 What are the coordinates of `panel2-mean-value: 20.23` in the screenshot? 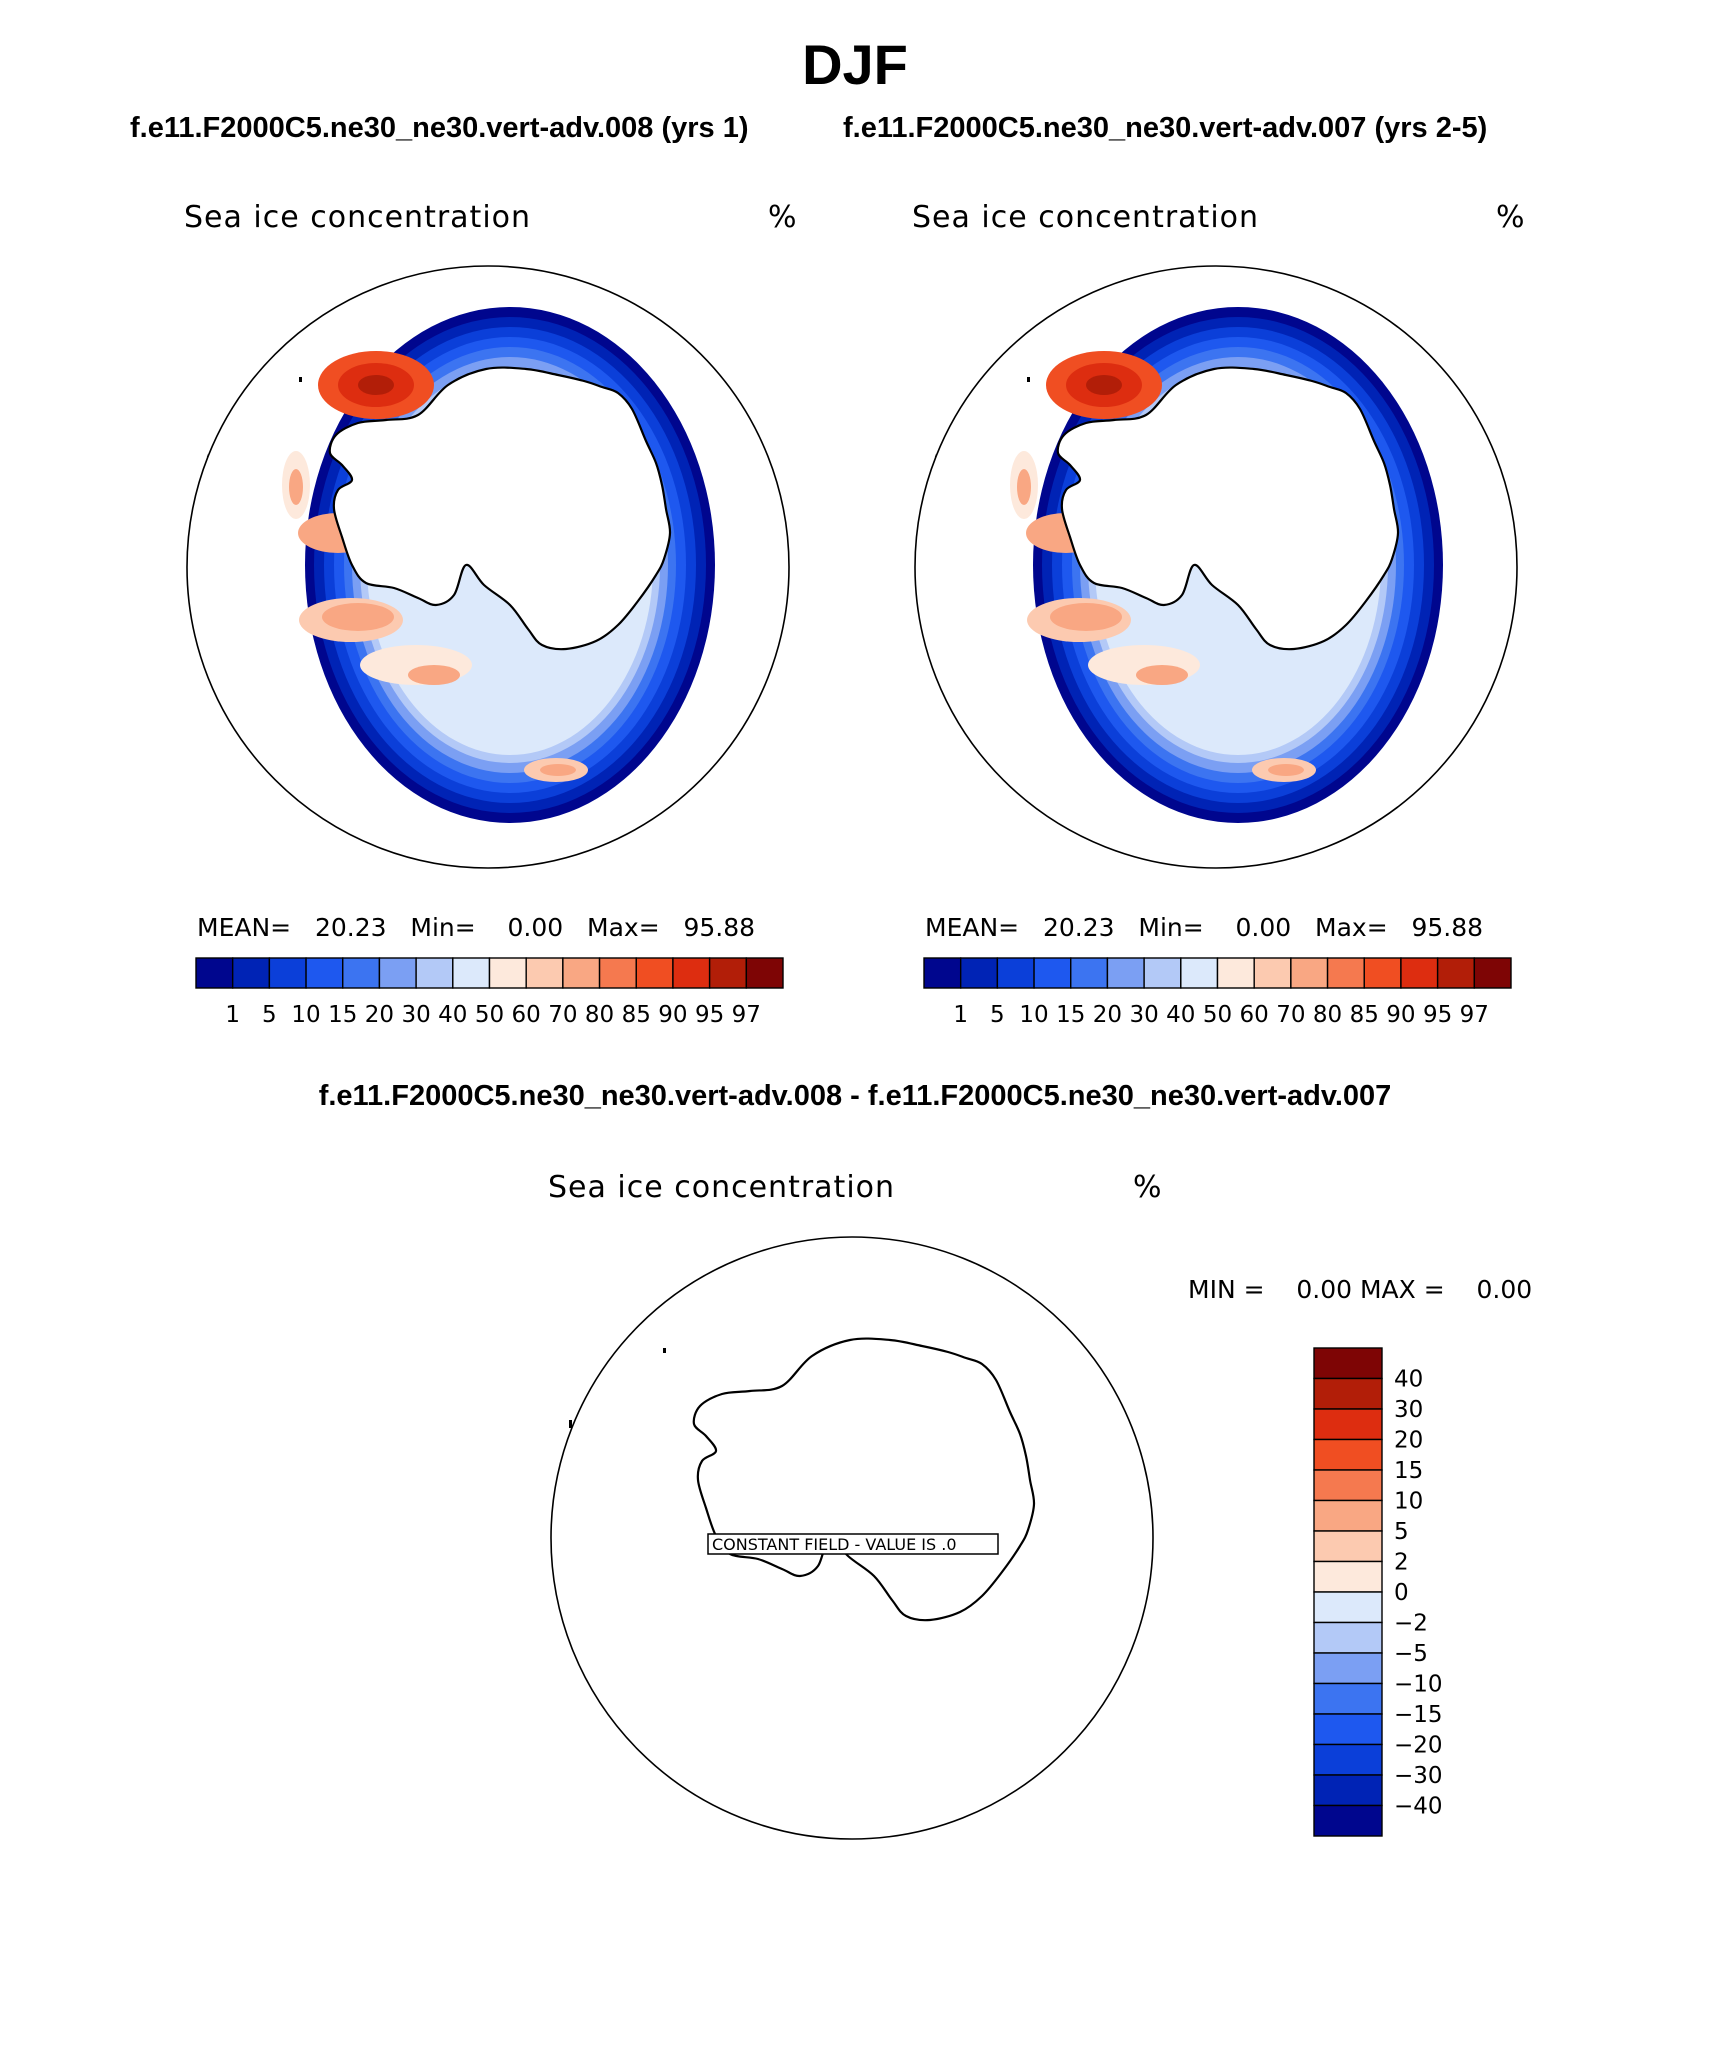 It's located at (1078, 927).